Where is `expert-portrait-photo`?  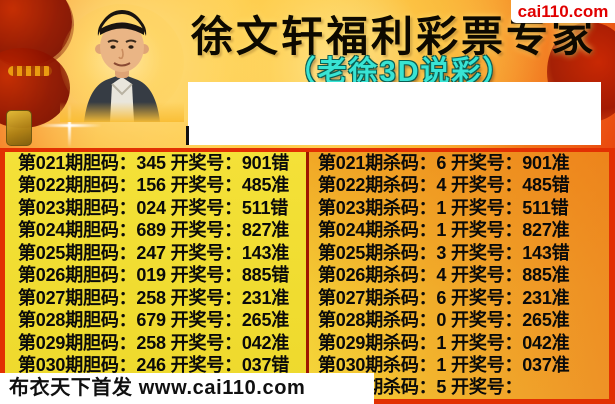 expert-portrait-photo is located at coordinates (122, 63).